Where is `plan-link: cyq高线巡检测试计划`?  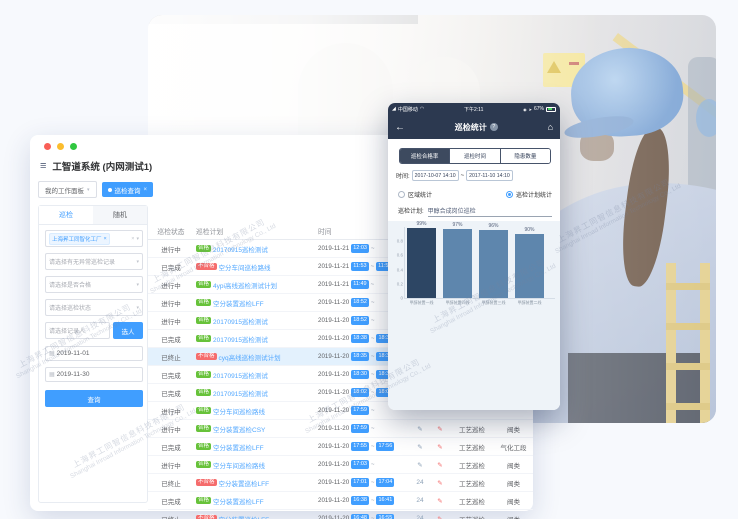
plan-link: cyq高线巡检测试计划 is located at coordinates (249, 358).